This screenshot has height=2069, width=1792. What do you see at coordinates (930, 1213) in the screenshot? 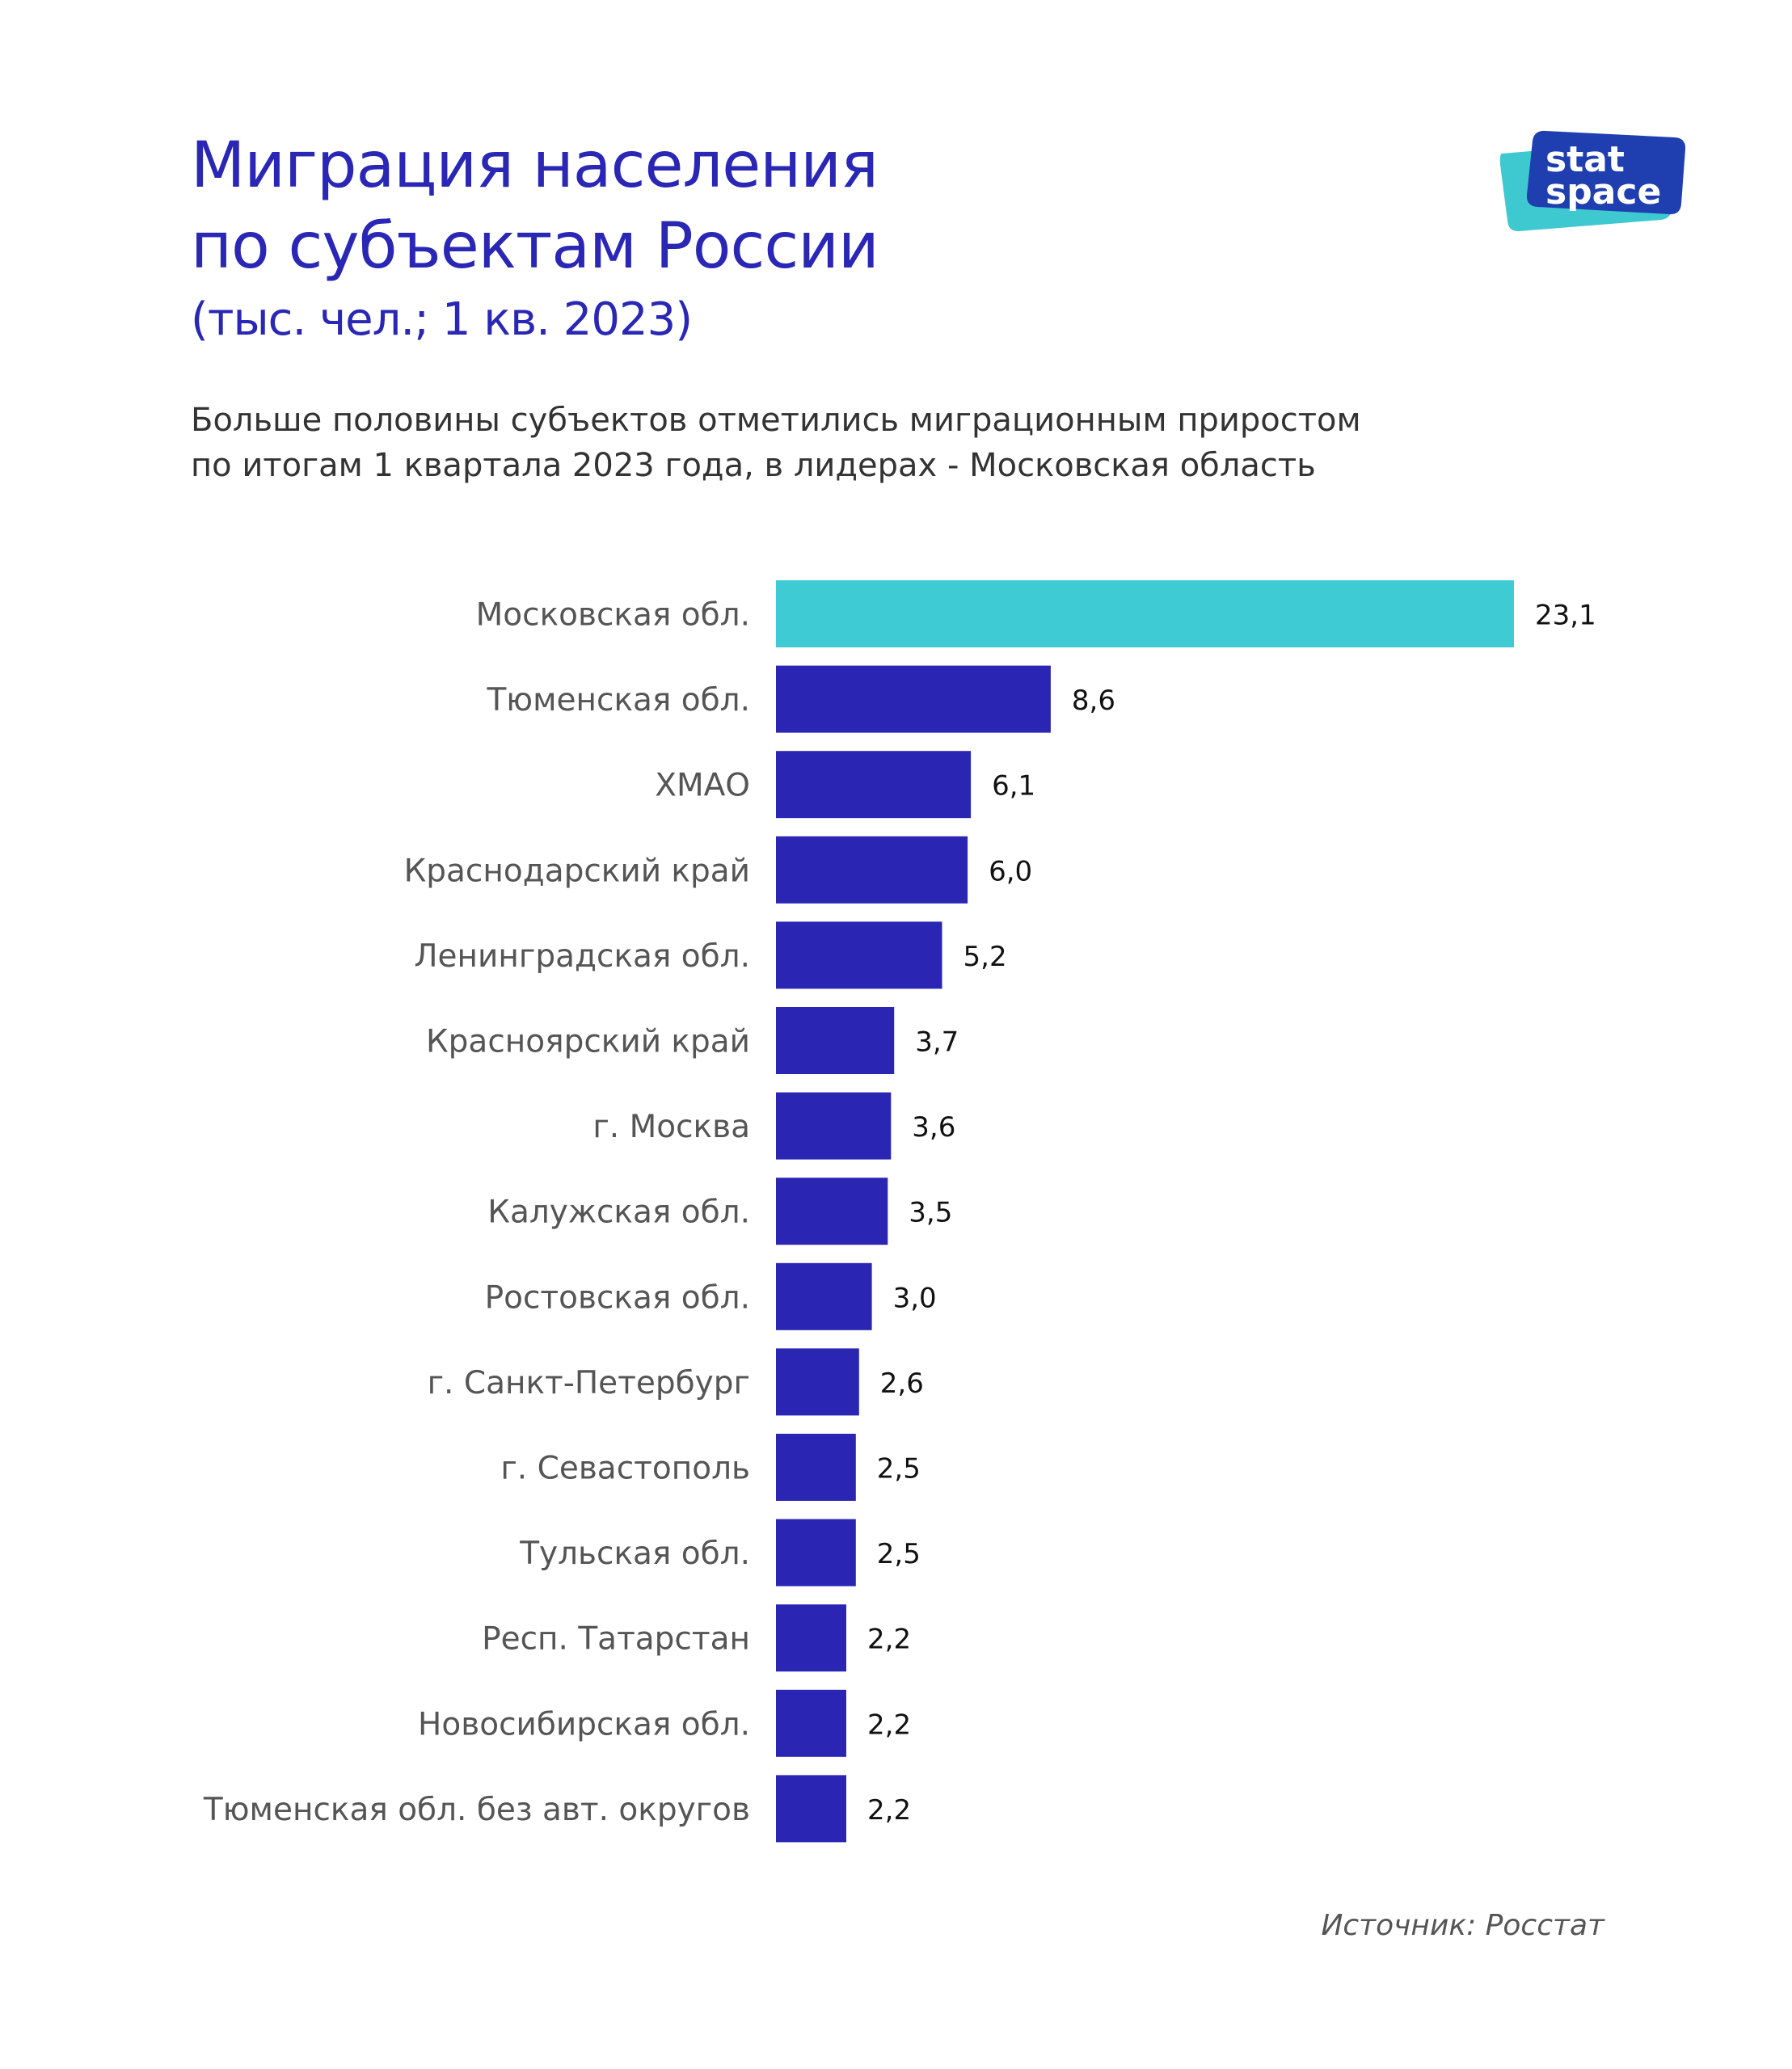
I see `bar-value-label: 3,5` at bounding box center [930, 1213].